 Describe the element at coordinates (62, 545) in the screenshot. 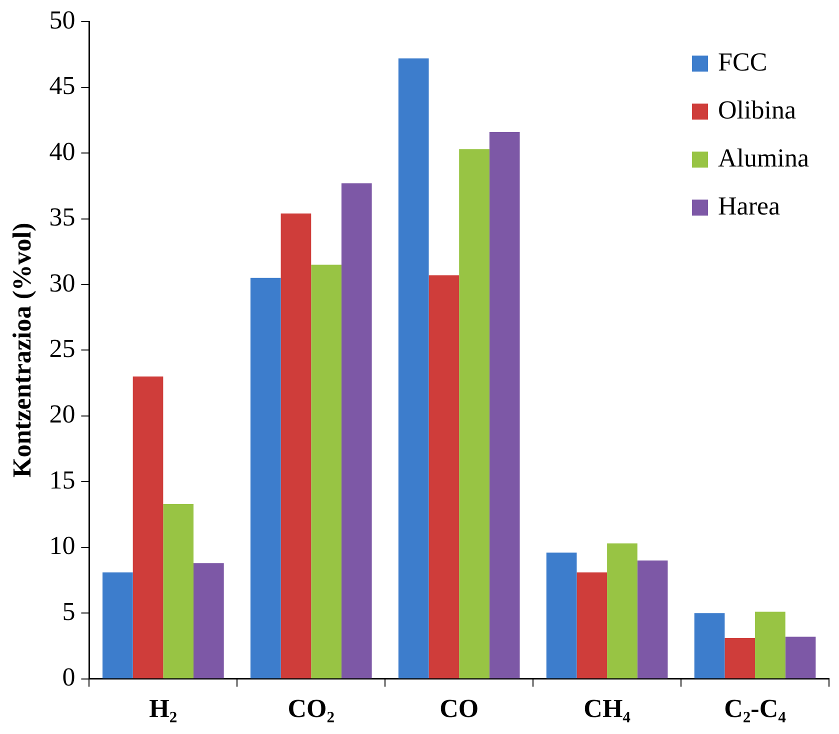

I see `y-tick-label: 10` at that location.